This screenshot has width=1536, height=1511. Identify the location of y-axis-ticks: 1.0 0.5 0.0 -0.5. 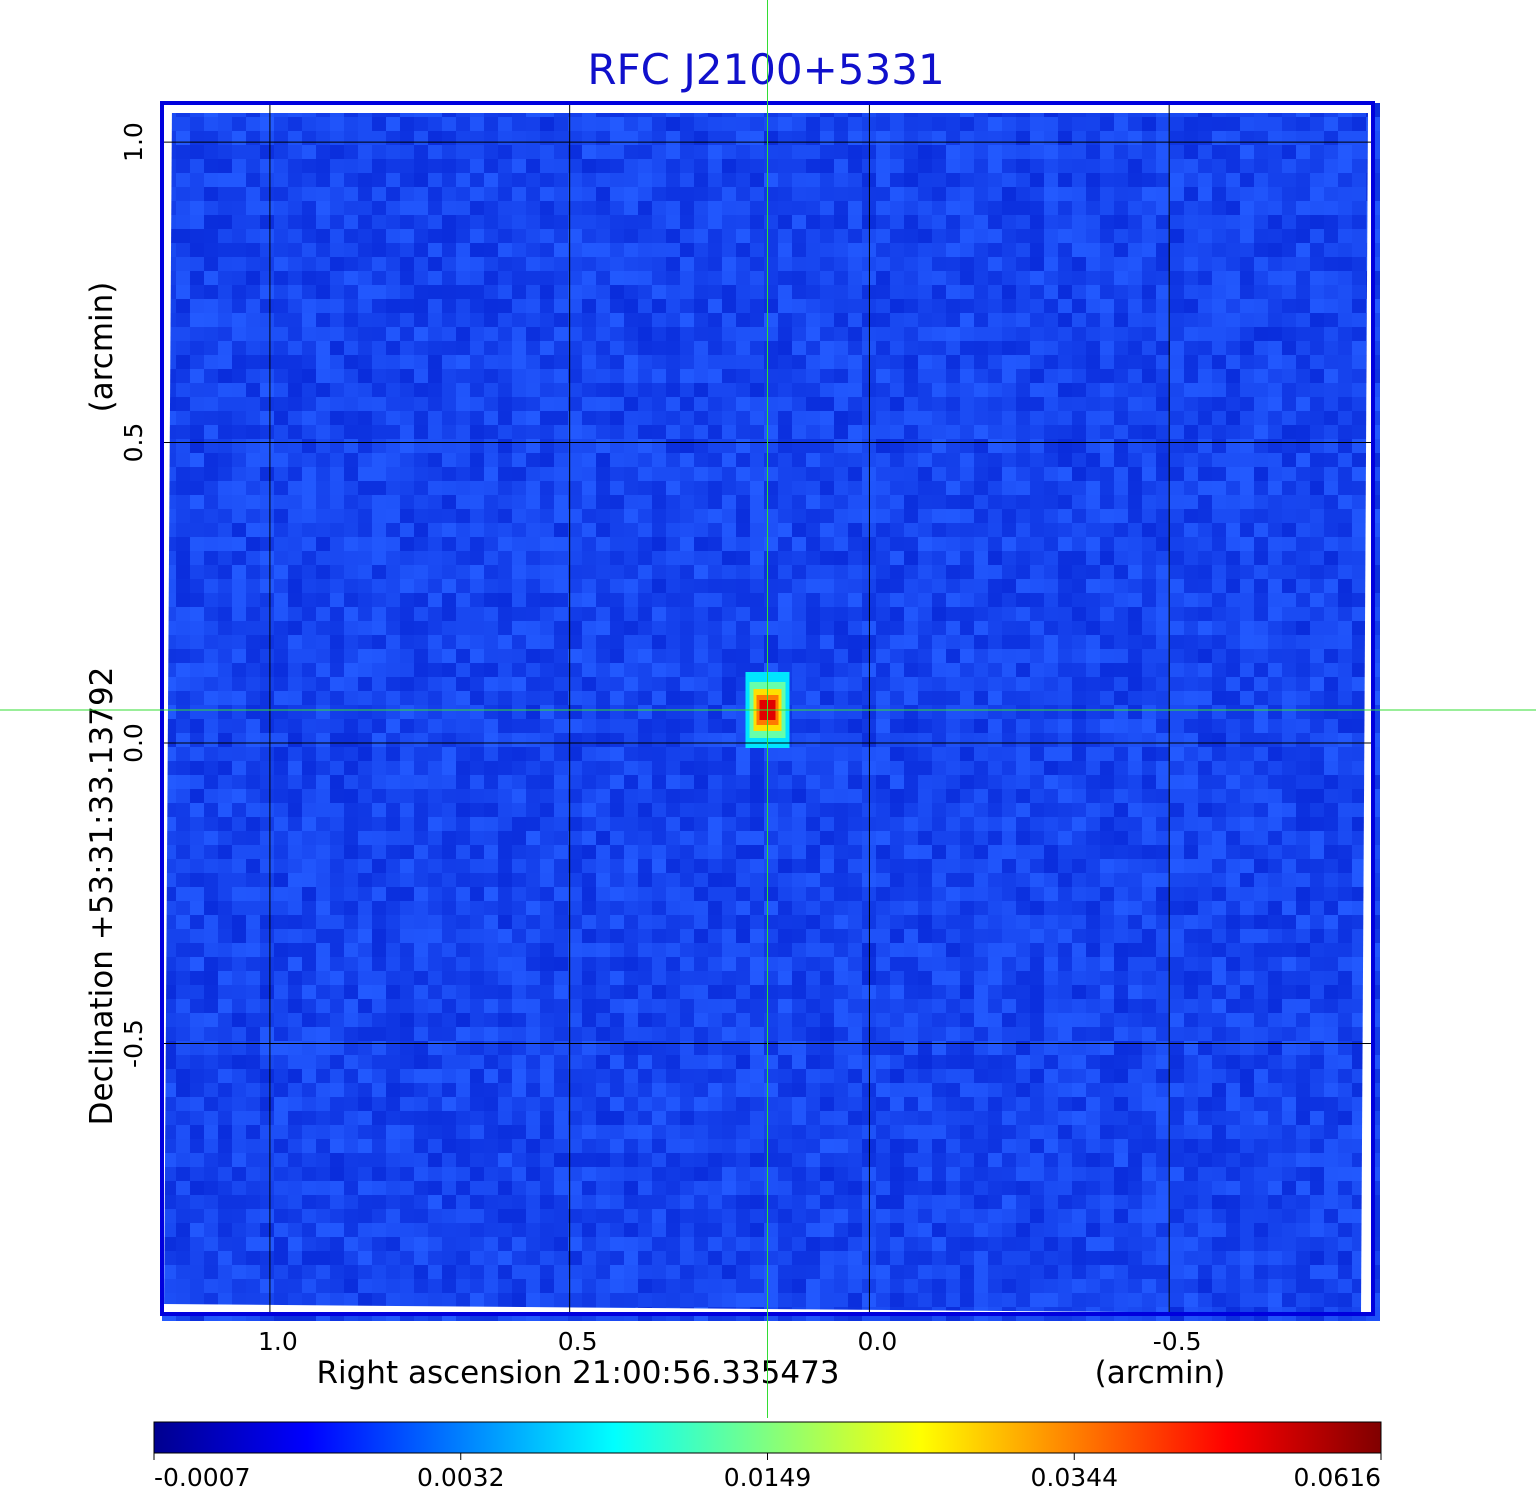
(133, 595).